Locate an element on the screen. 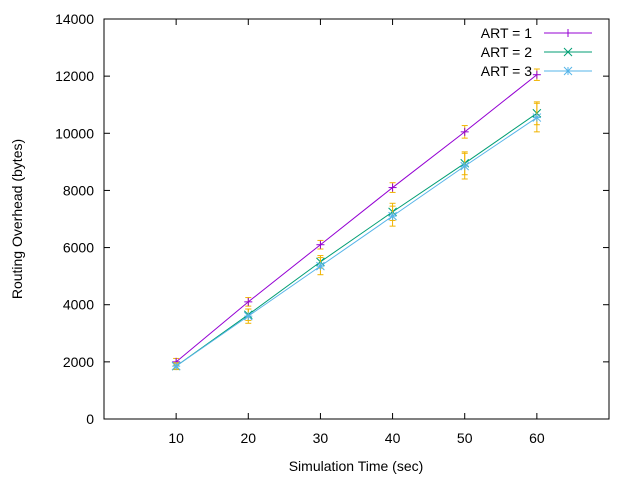 The width and height of the screenshot is (640, 480). x-tick-label: 60 is located at coordinates (537, 438).